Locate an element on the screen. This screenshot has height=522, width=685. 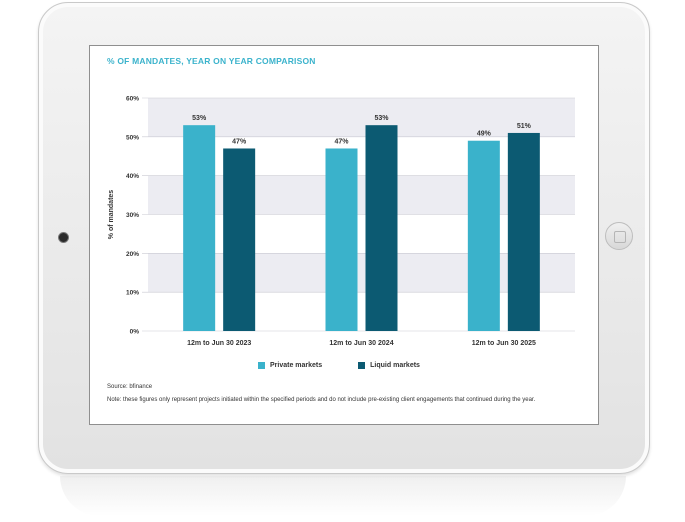
data-label: 49% is located at coordinates (484, 134).